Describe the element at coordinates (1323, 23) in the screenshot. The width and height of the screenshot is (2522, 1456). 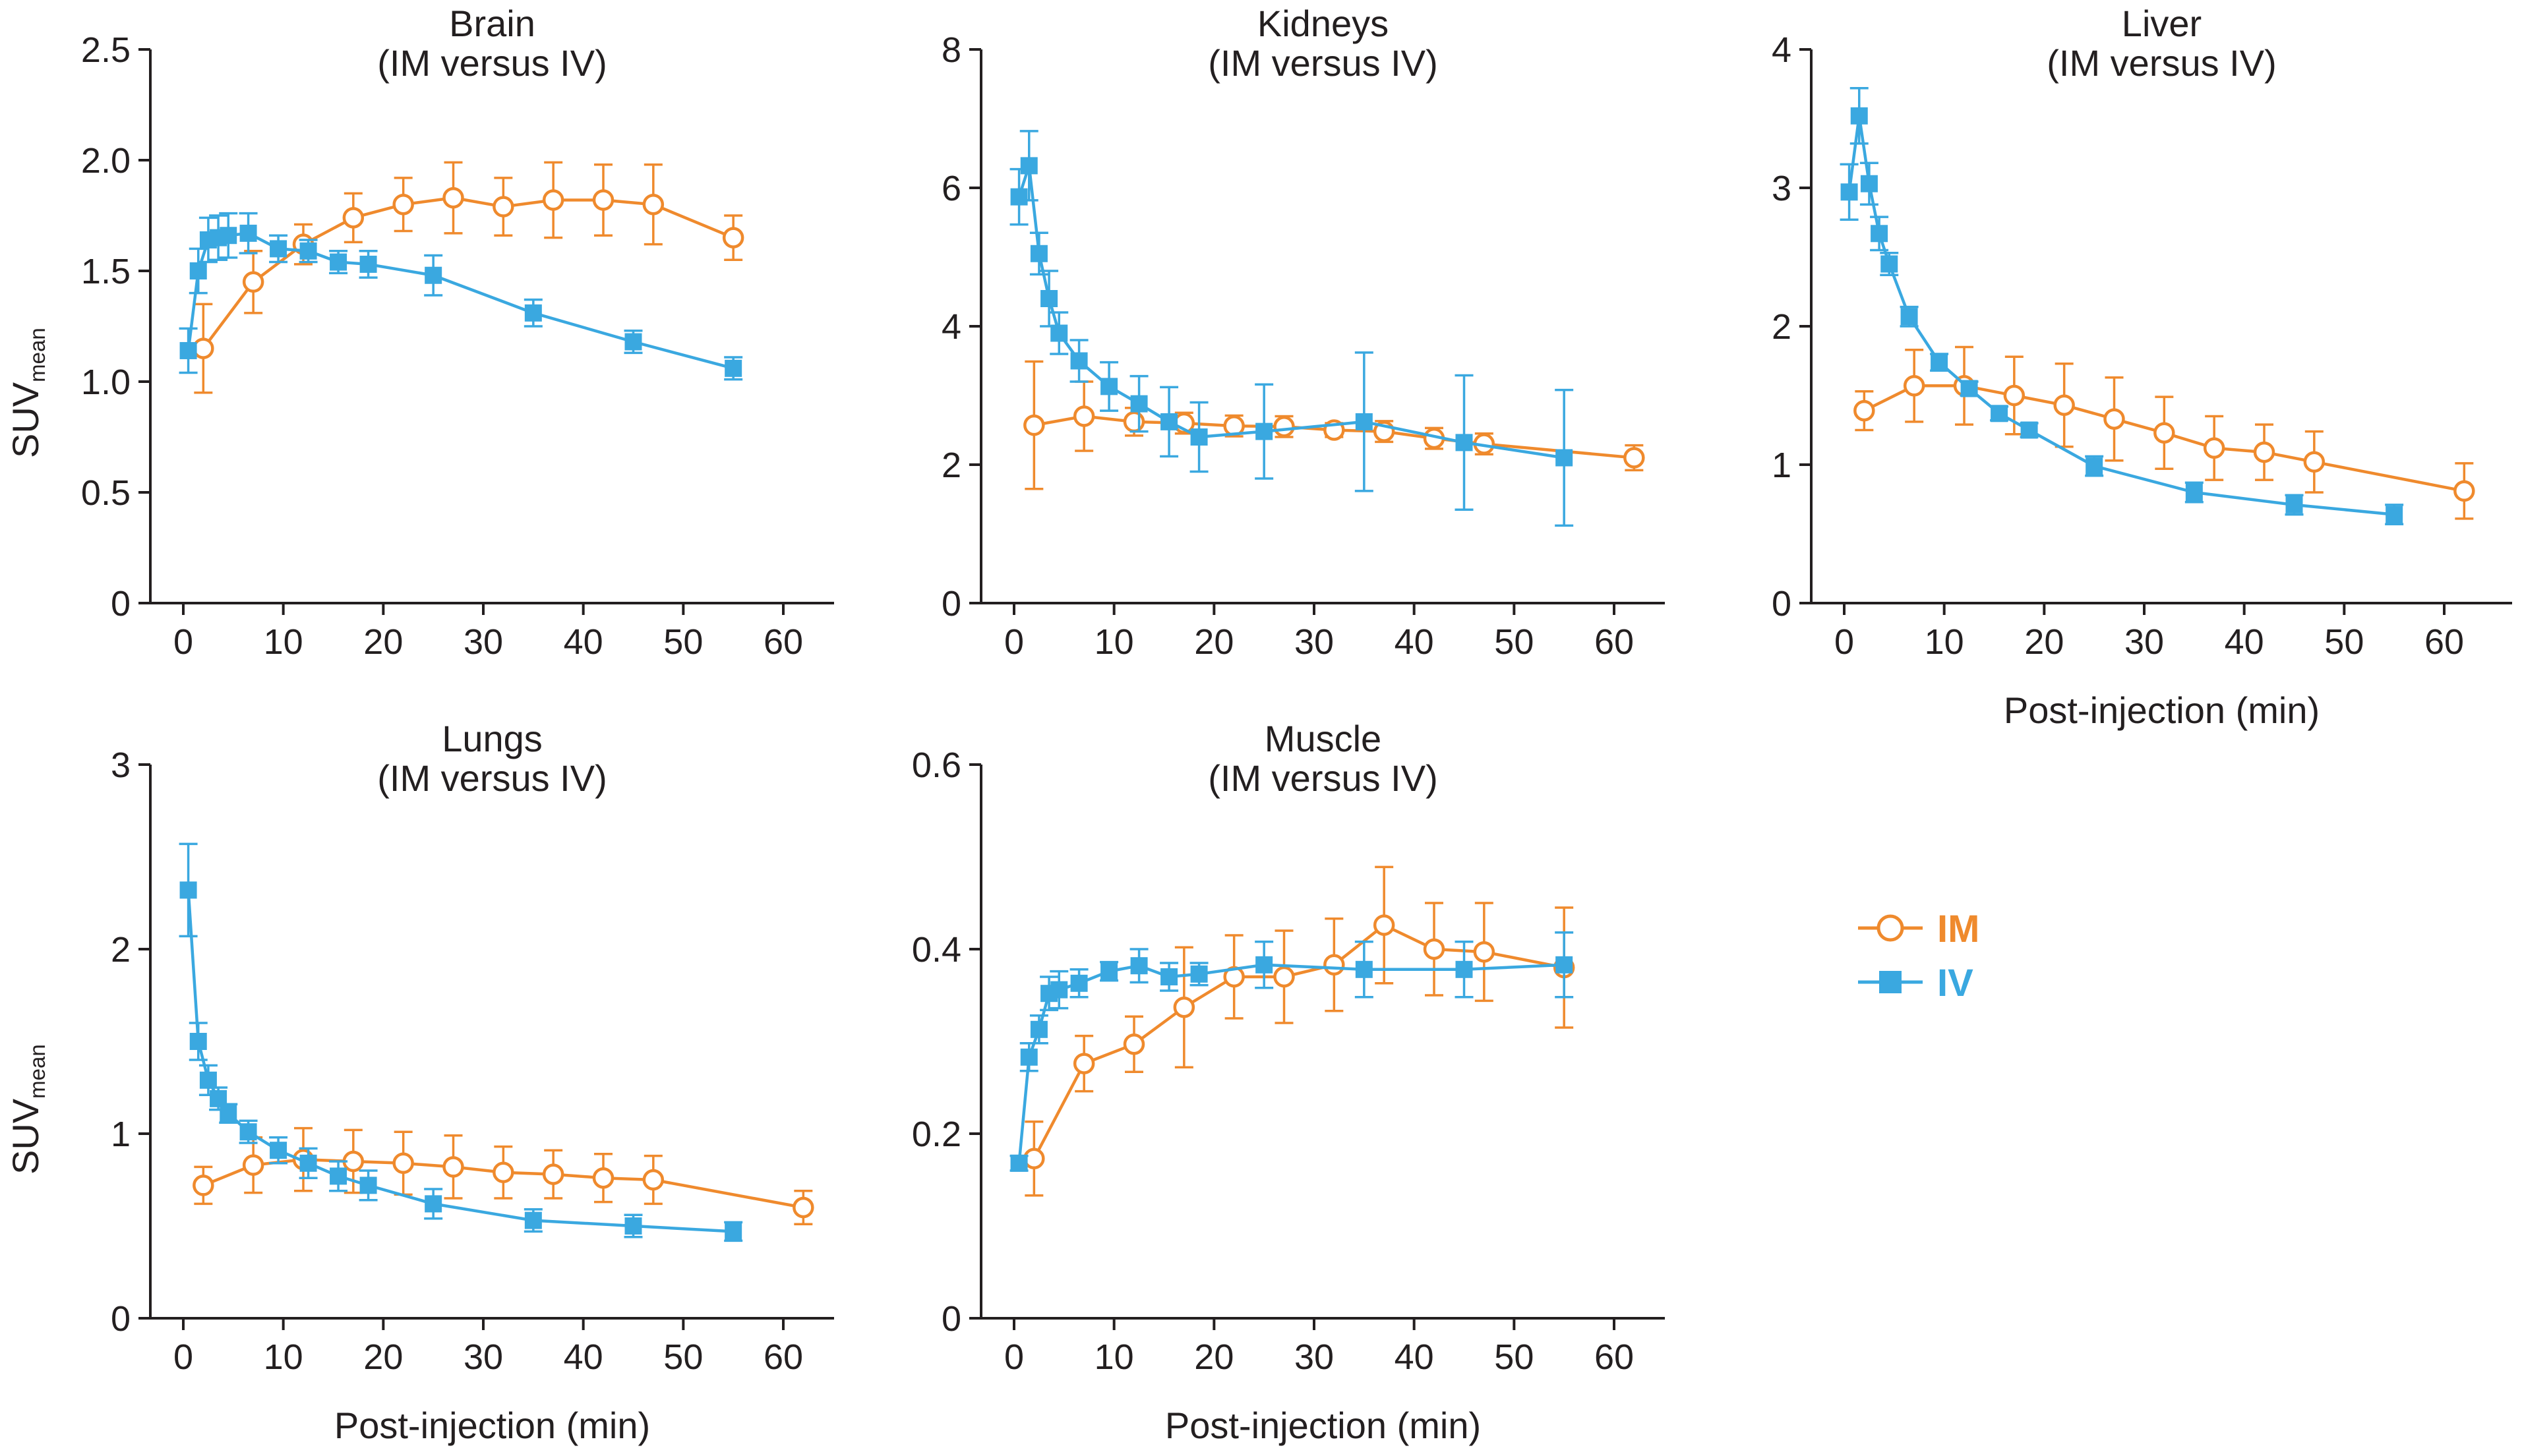
I see `chart-title: Kidneys` at that location.